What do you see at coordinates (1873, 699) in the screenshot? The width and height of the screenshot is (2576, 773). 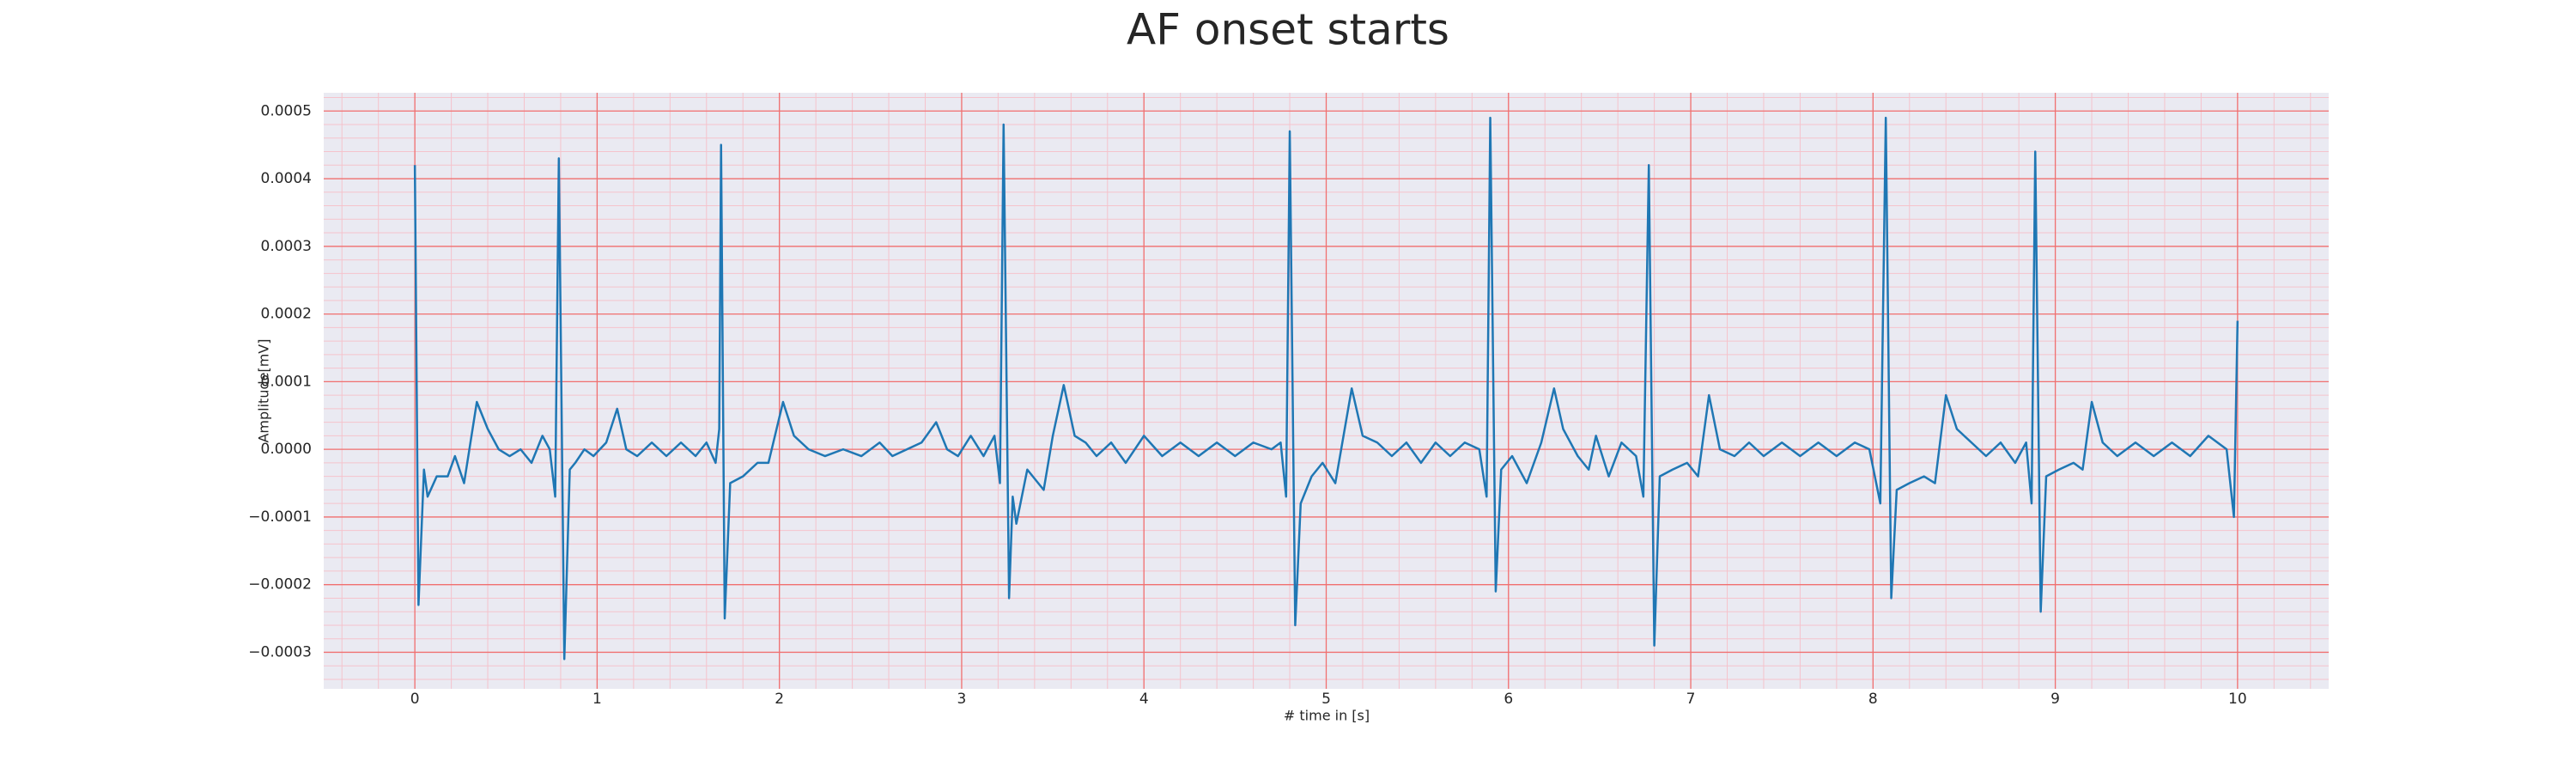 I see `x-tick-label: 8` at bounding box center [1873, 699].